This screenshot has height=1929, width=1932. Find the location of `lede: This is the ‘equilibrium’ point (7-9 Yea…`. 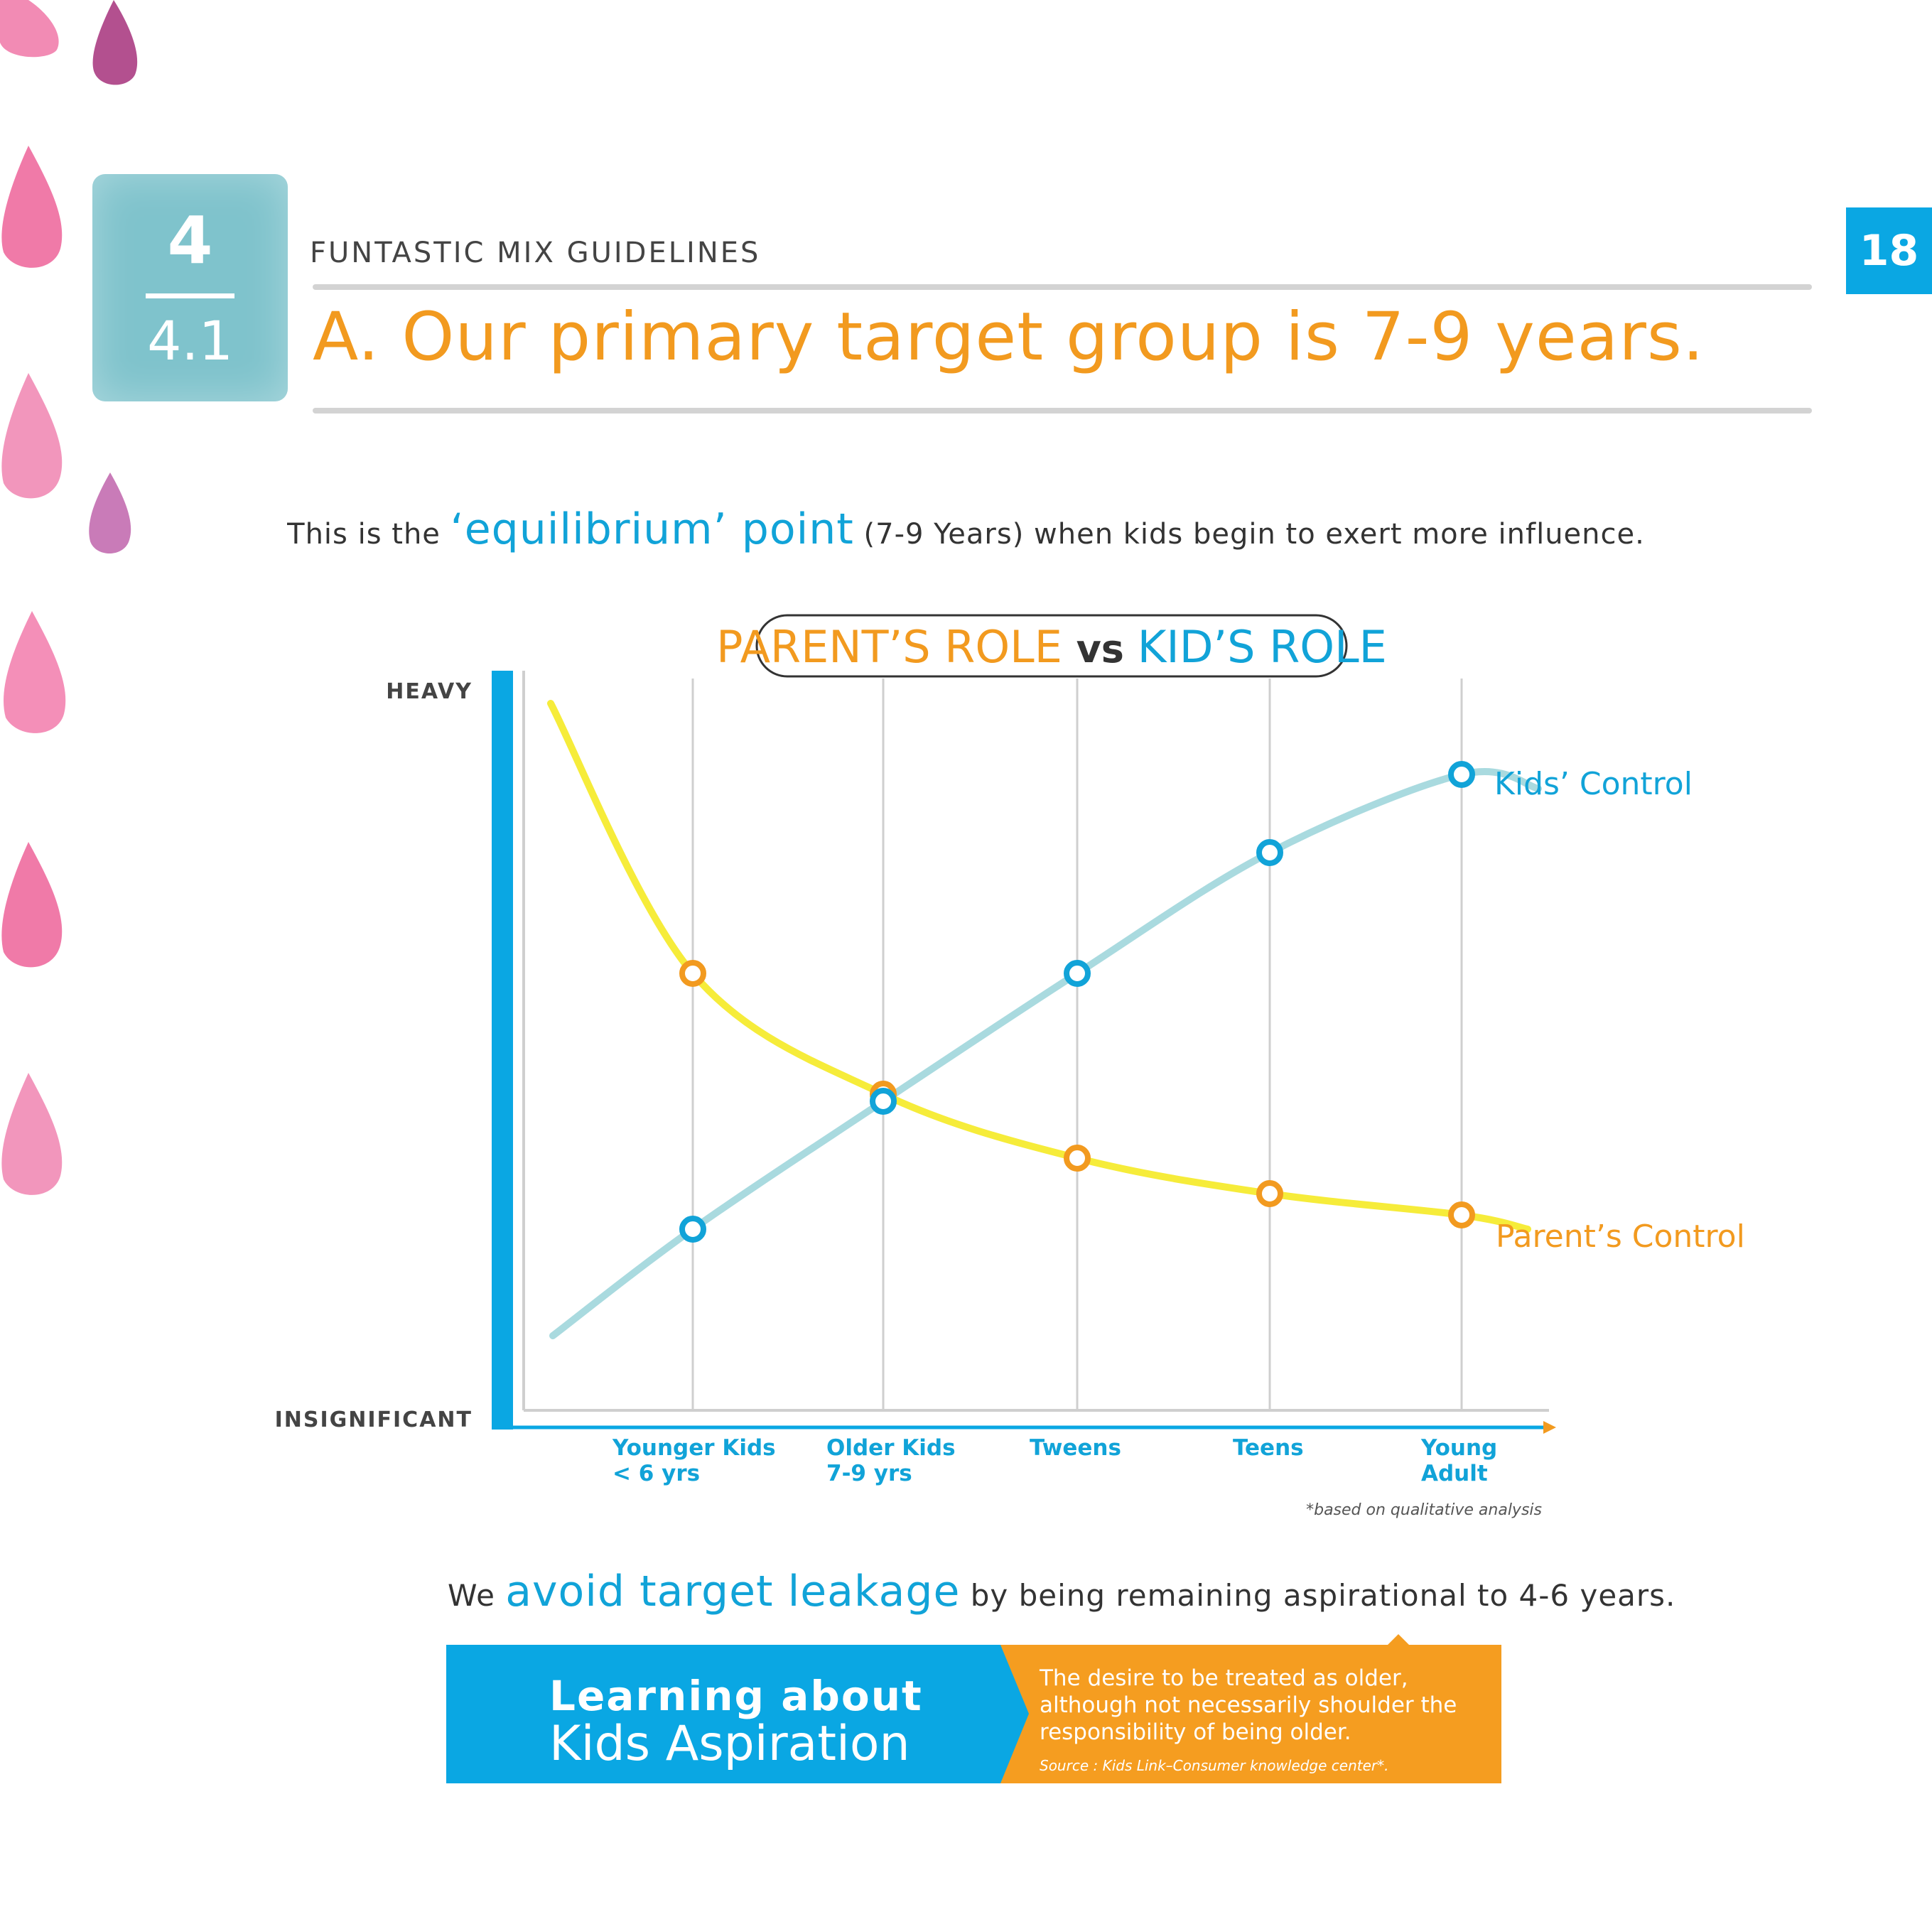

lede: This is the ‘equilibrium’ point (7-9 Yea… is located at coordinates (966, 529).